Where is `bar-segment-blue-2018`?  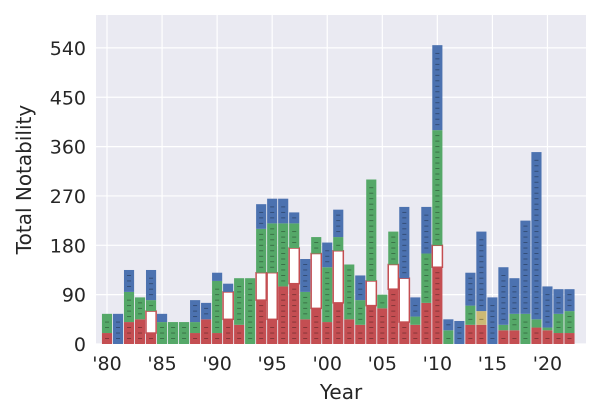
bar-segment-blue-2018 is located at coordinates (525, 267).